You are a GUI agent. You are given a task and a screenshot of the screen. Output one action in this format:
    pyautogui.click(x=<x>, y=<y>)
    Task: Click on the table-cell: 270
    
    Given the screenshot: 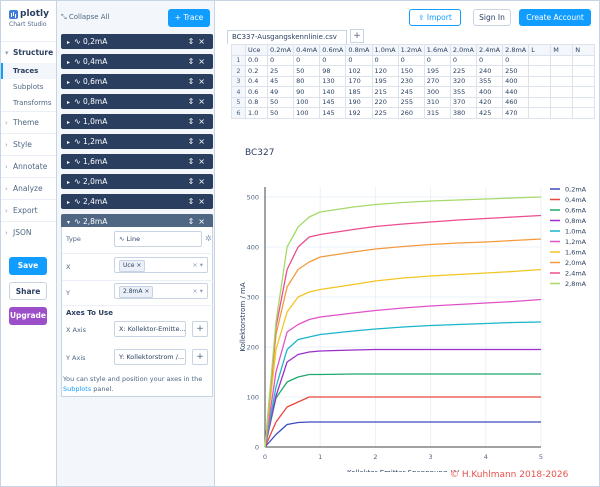 What is the action you would take?
    pyautogui.click(x=437, y=81)
    